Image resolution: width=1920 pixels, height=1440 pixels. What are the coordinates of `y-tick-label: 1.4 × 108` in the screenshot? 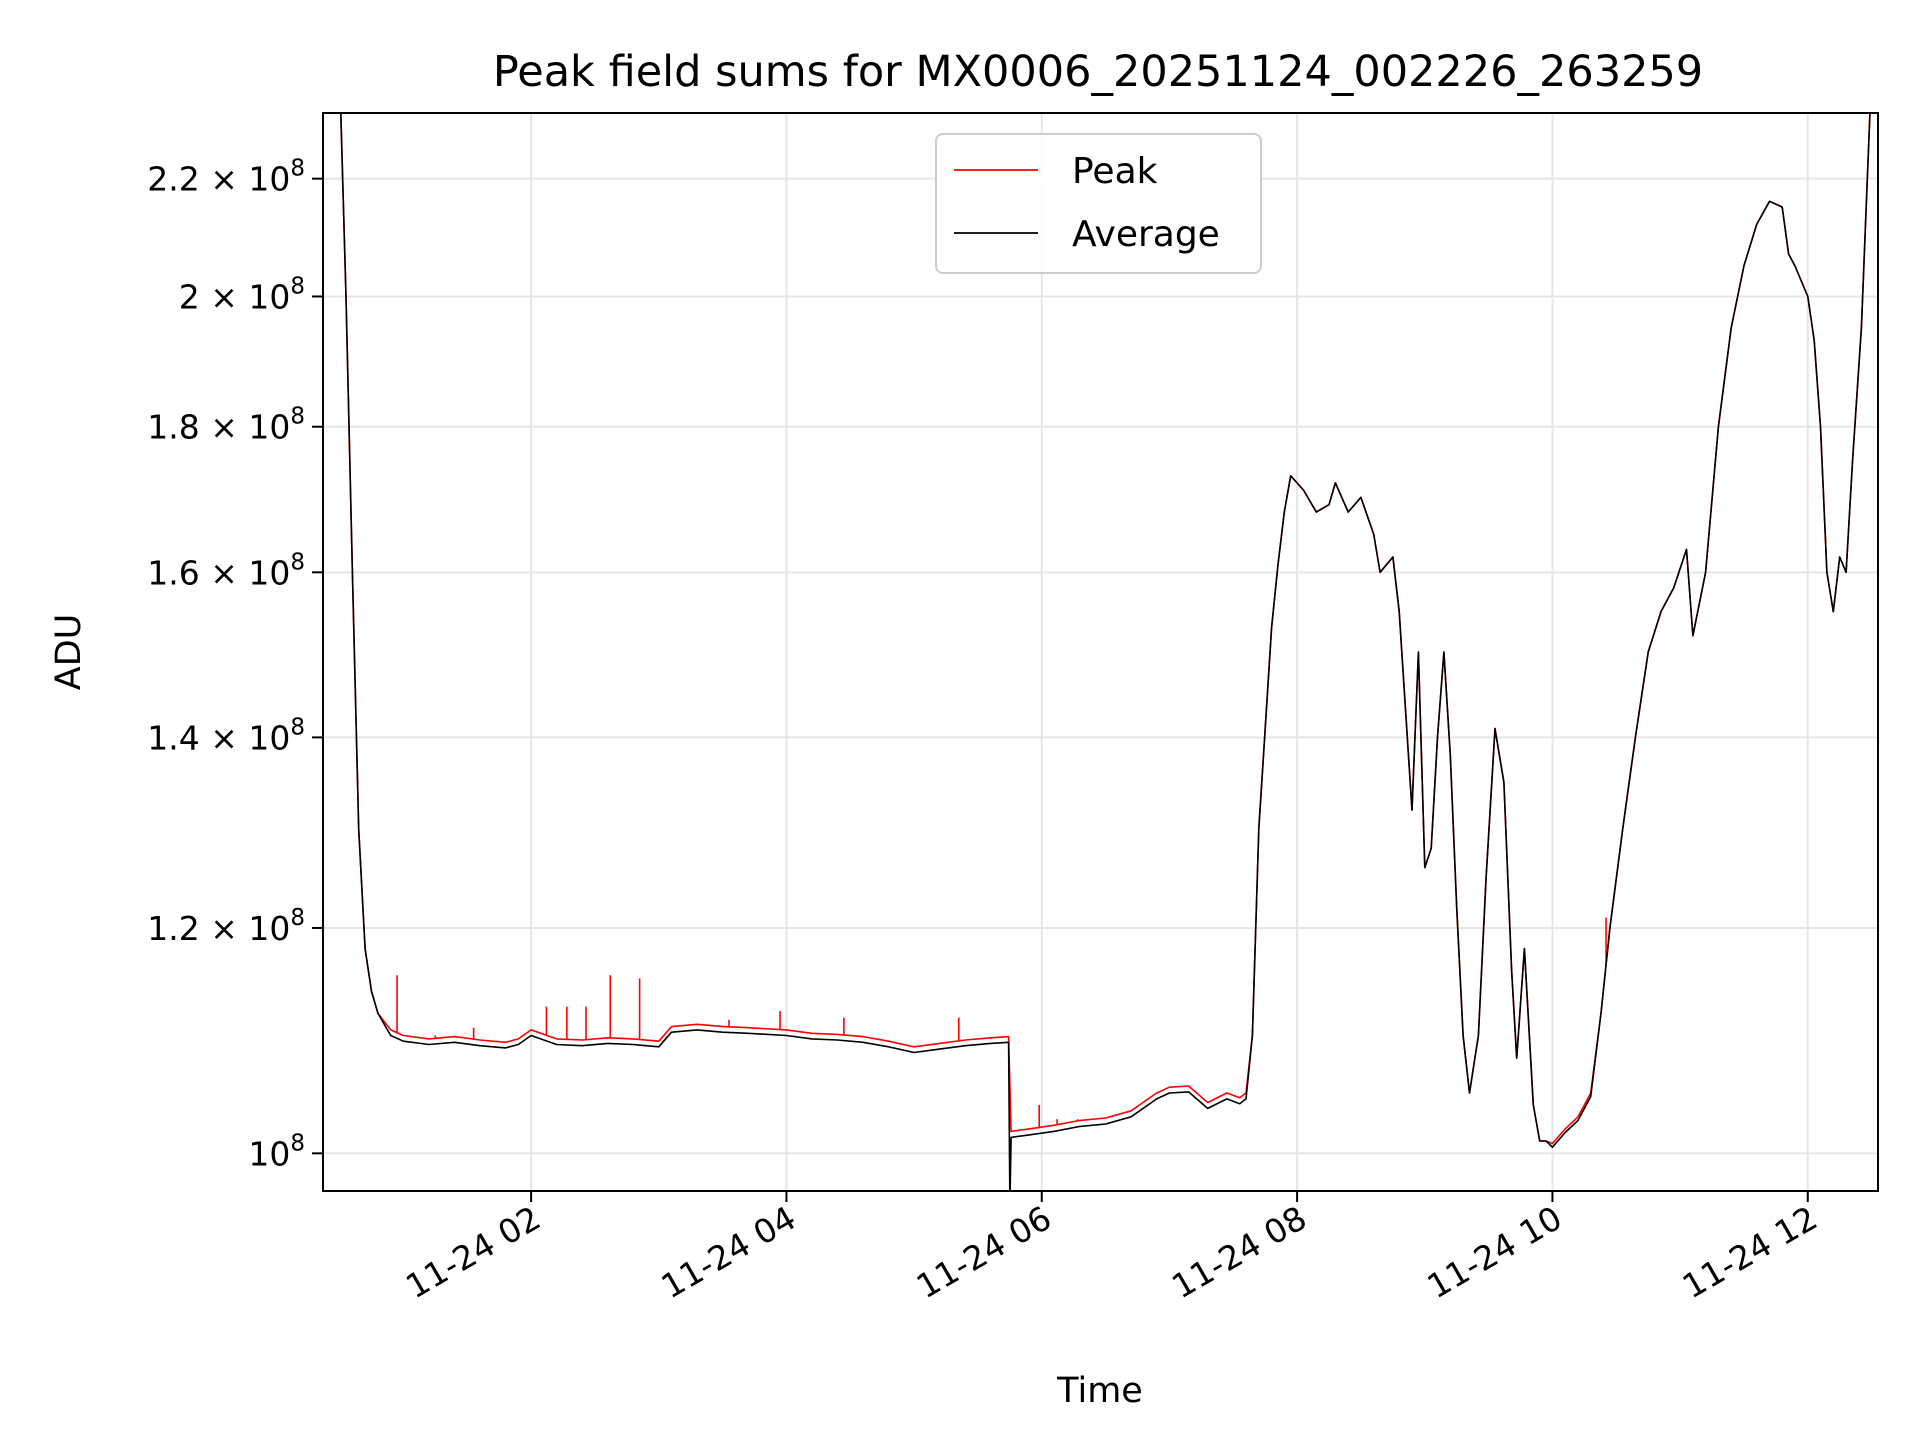 It's located at (226, 735).